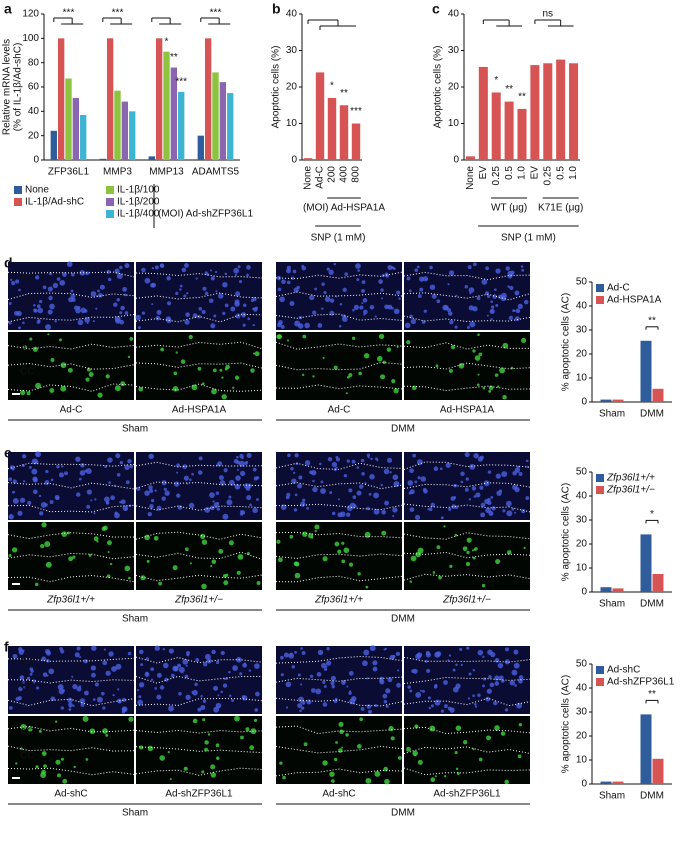 This screenshot has width=685, height=844. I want to click on panel-letter: b, so click(276, 9).